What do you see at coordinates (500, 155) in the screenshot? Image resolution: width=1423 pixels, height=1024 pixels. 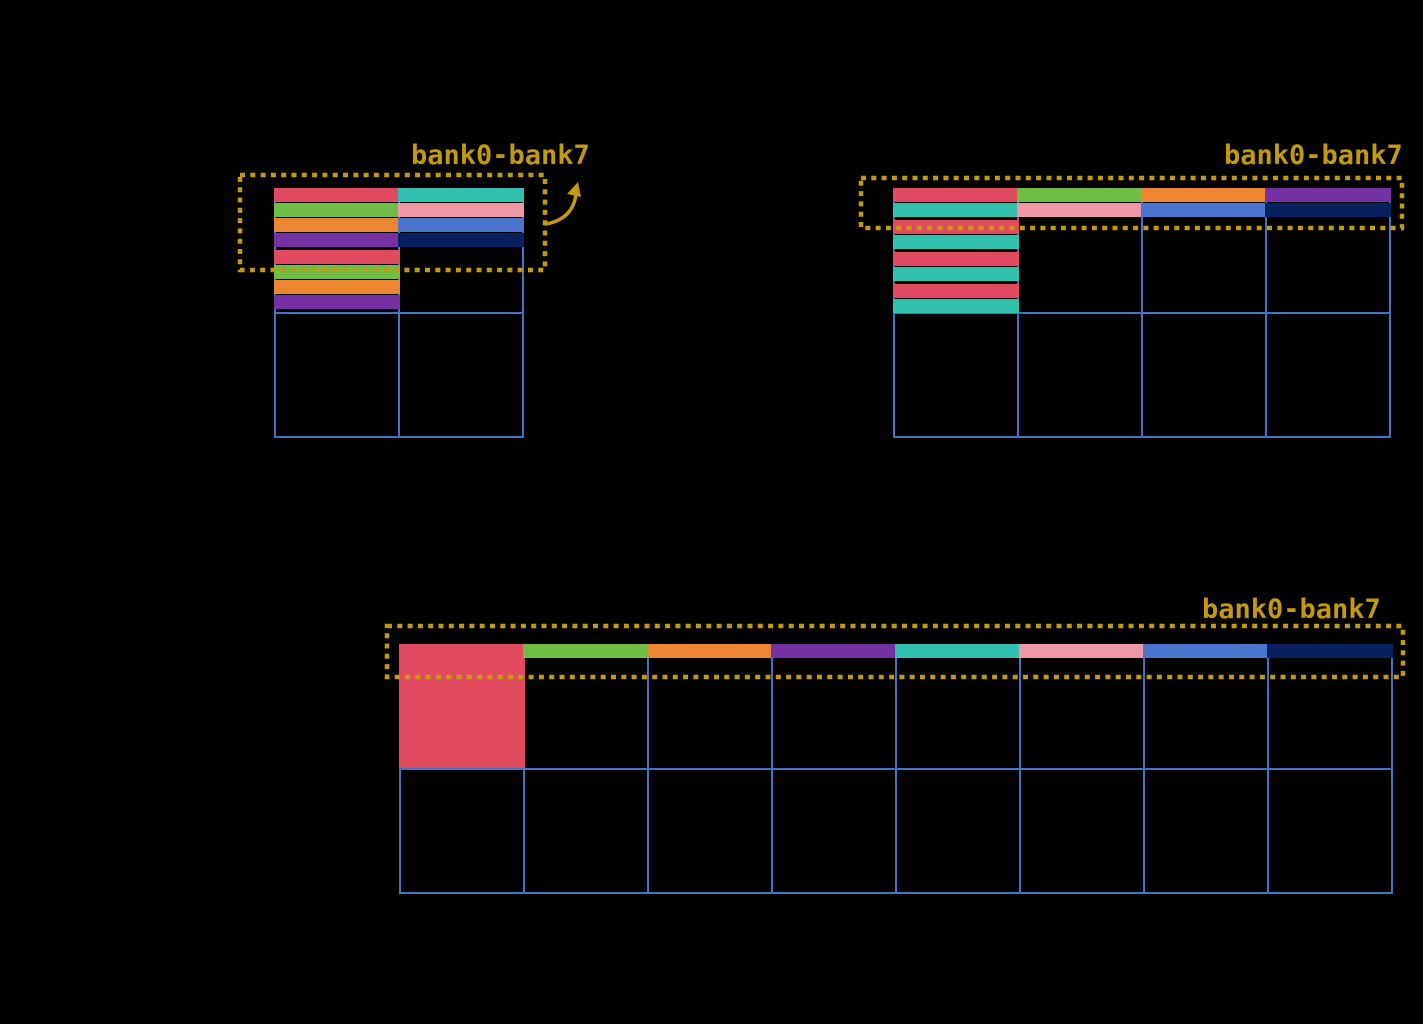 I see `bank-range-label-1: bank0-bank7` at bounding box center [500, 155].